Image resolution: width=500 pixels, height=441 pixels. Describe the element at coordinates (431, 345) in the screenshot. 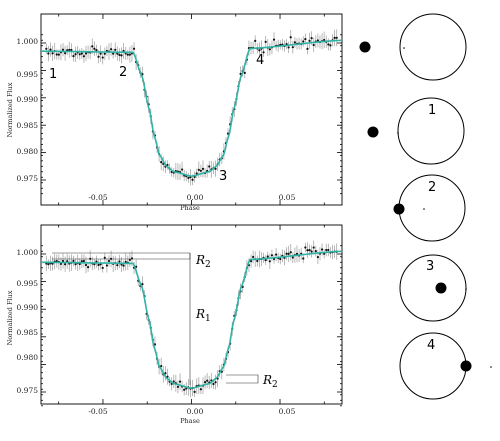

I see `stage-label-4: 4` at that location.